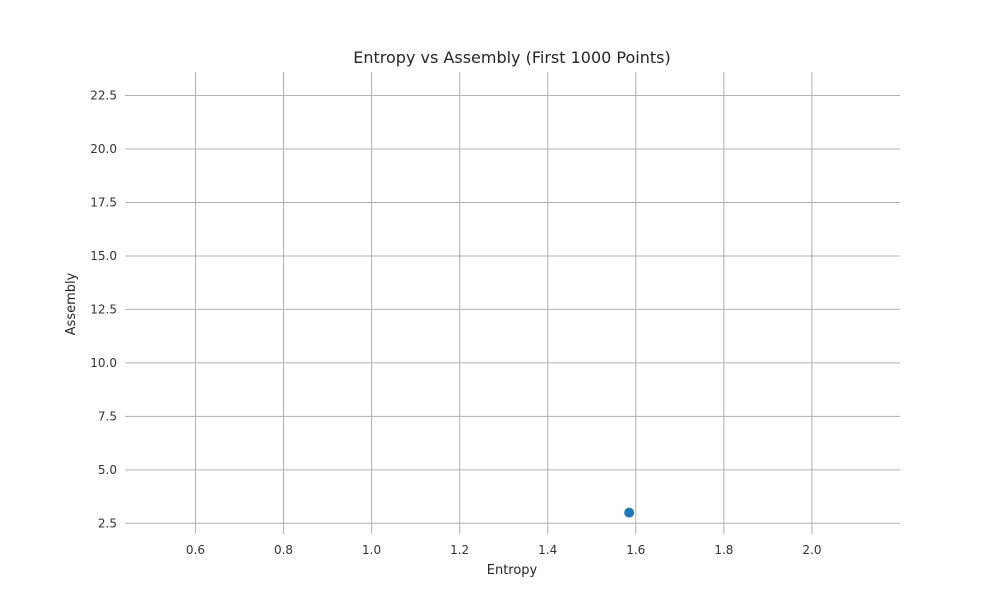 This screenshot has height=600, width=1000. I want to click on y-tick-label: 10.0, so click(103, 363).